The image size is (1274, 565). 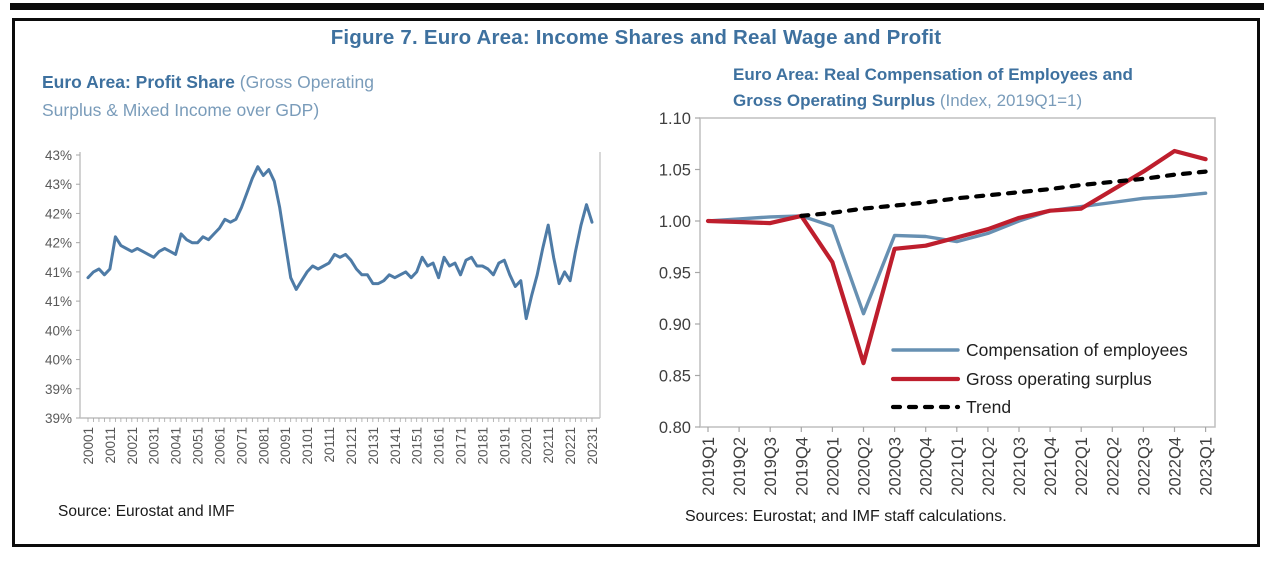 I want to click on x-tick-label: 2019Q2, so click(x=740, y=466).